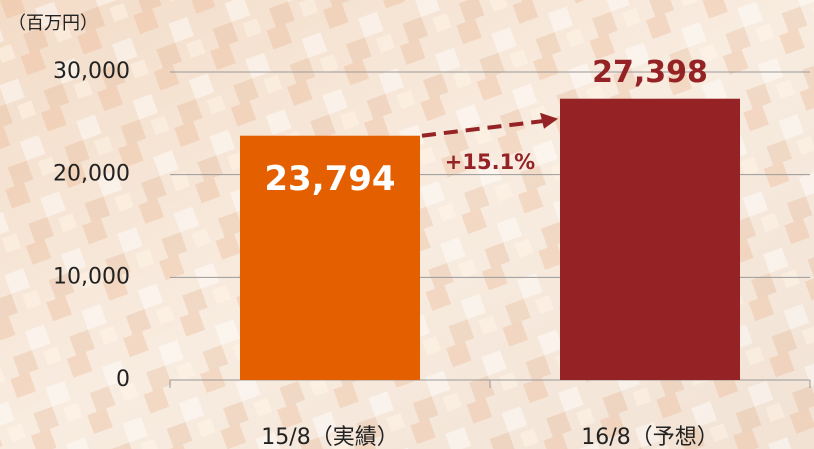  I want to click on x-tick-label: 16/8（予想）, so click(649, 437).